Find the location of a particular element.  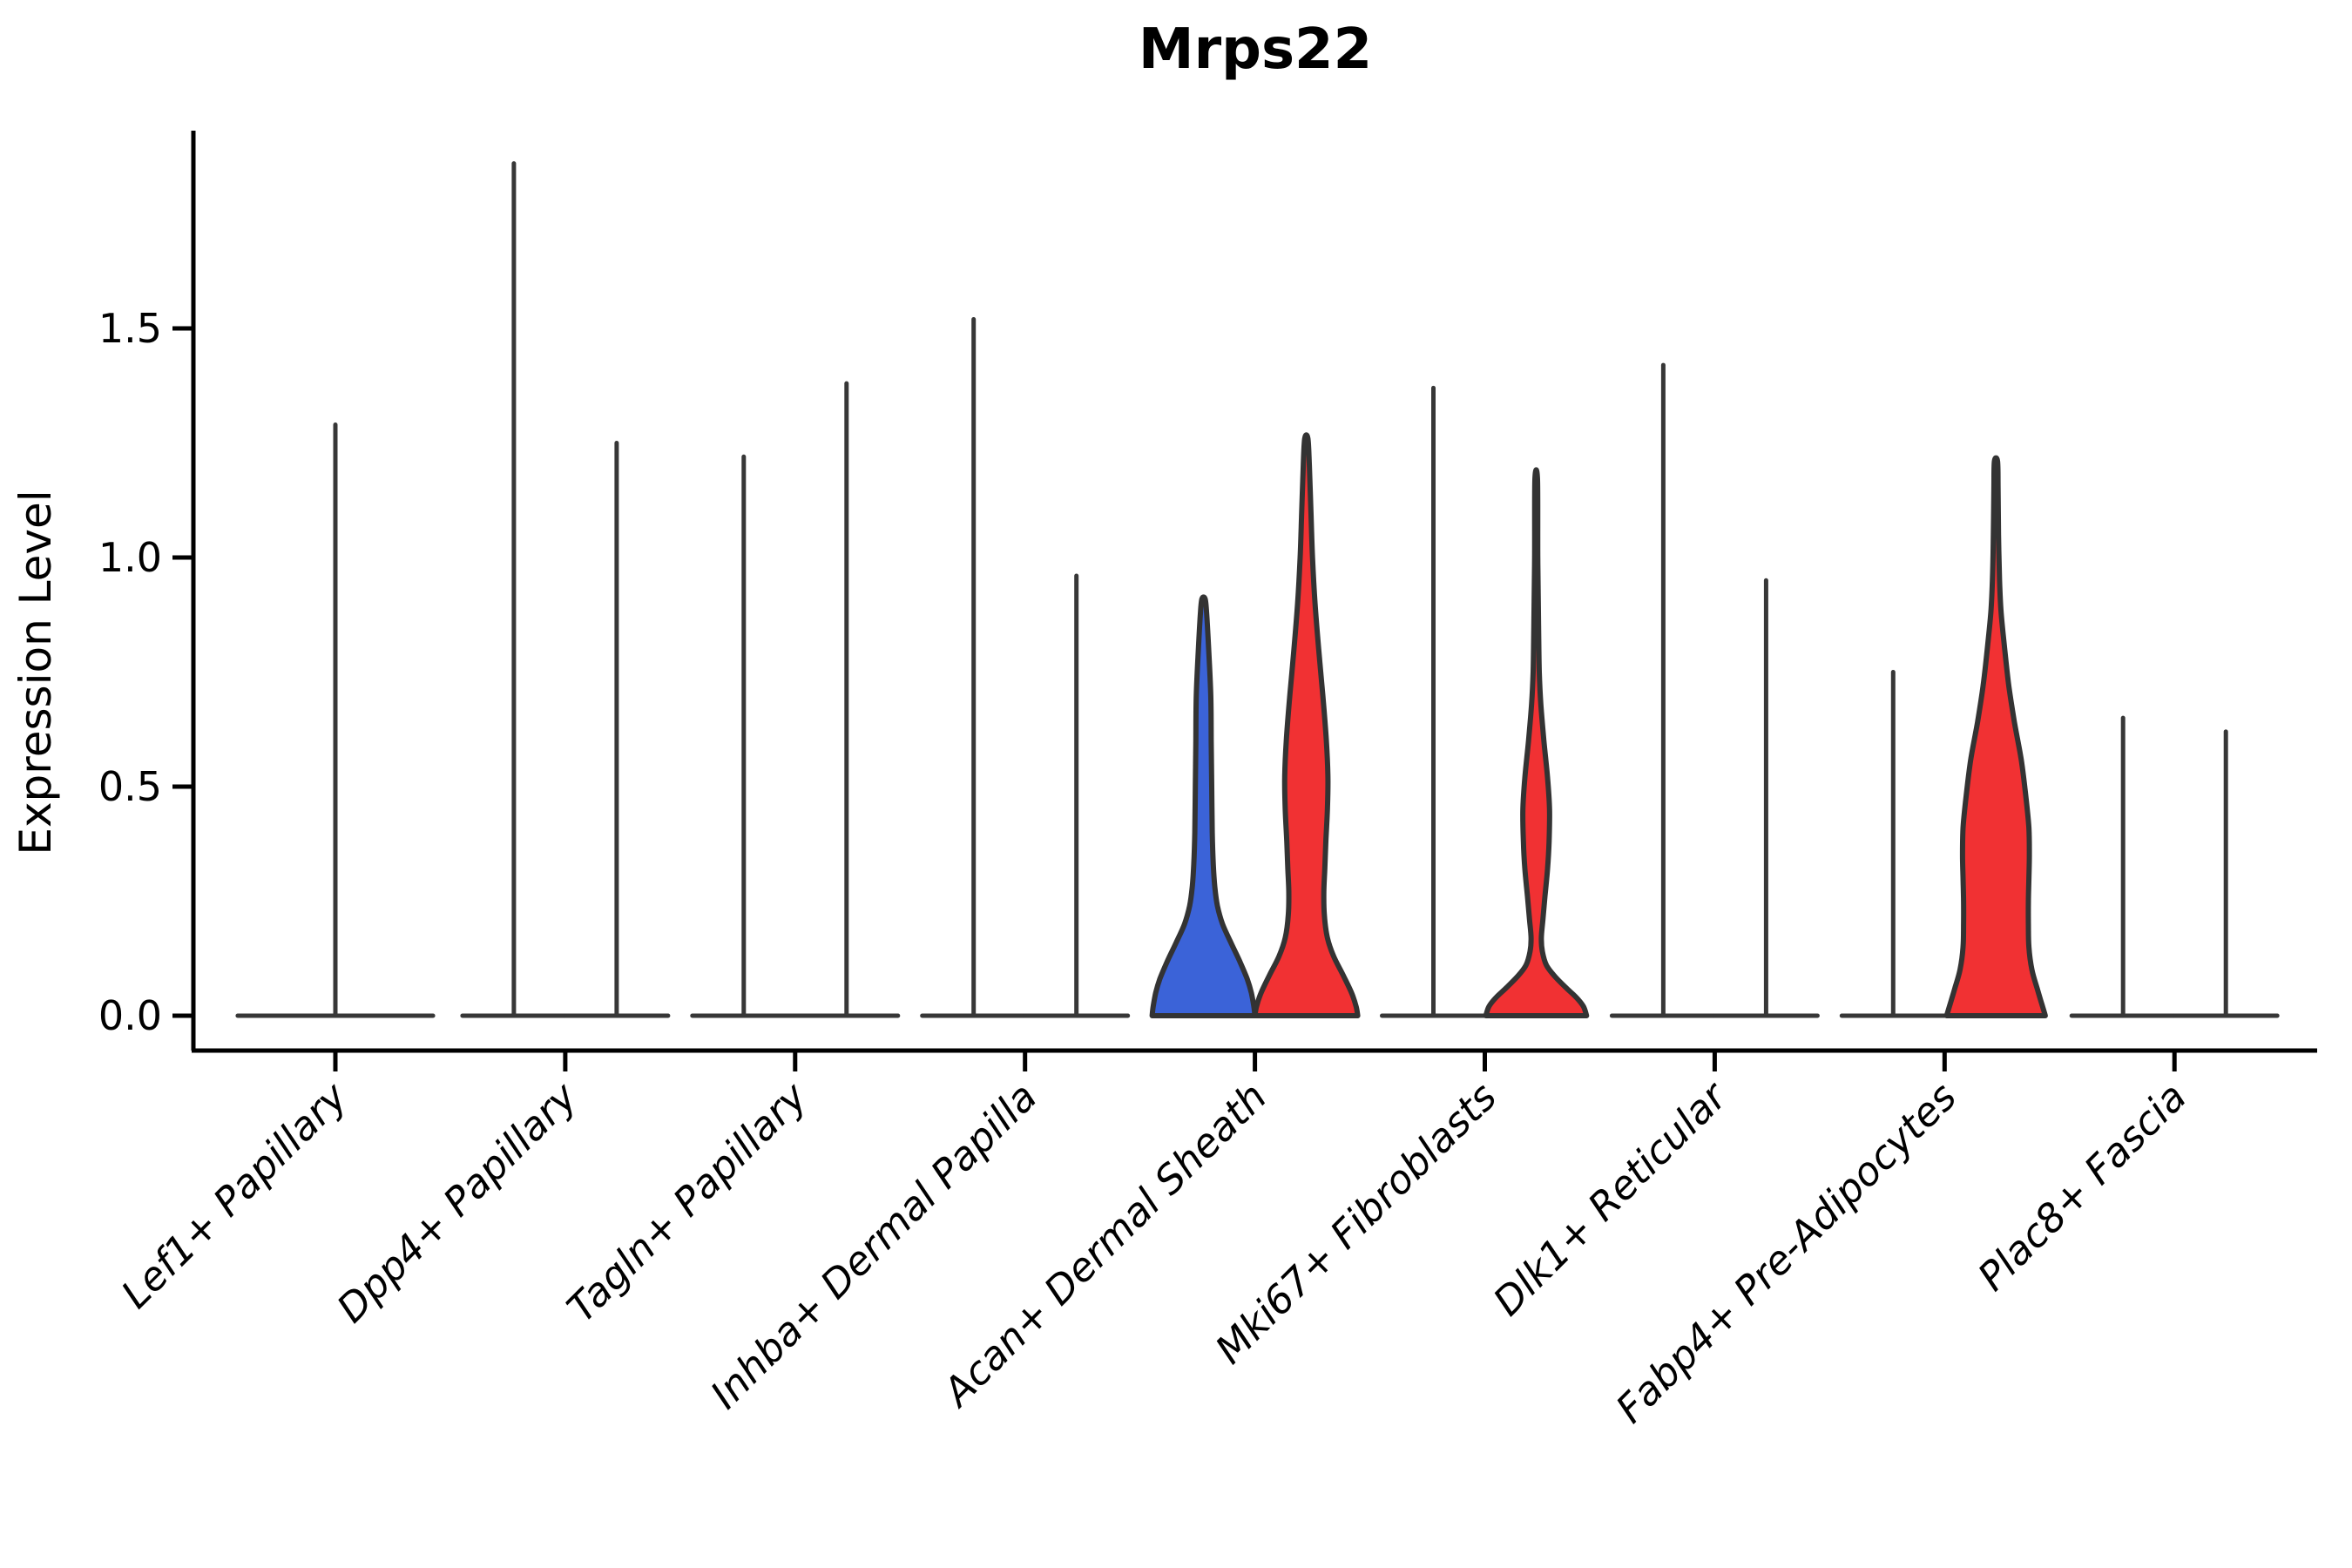

violin-fabp4-pre-adipocytes-right is located at coordinates (1995, 736).